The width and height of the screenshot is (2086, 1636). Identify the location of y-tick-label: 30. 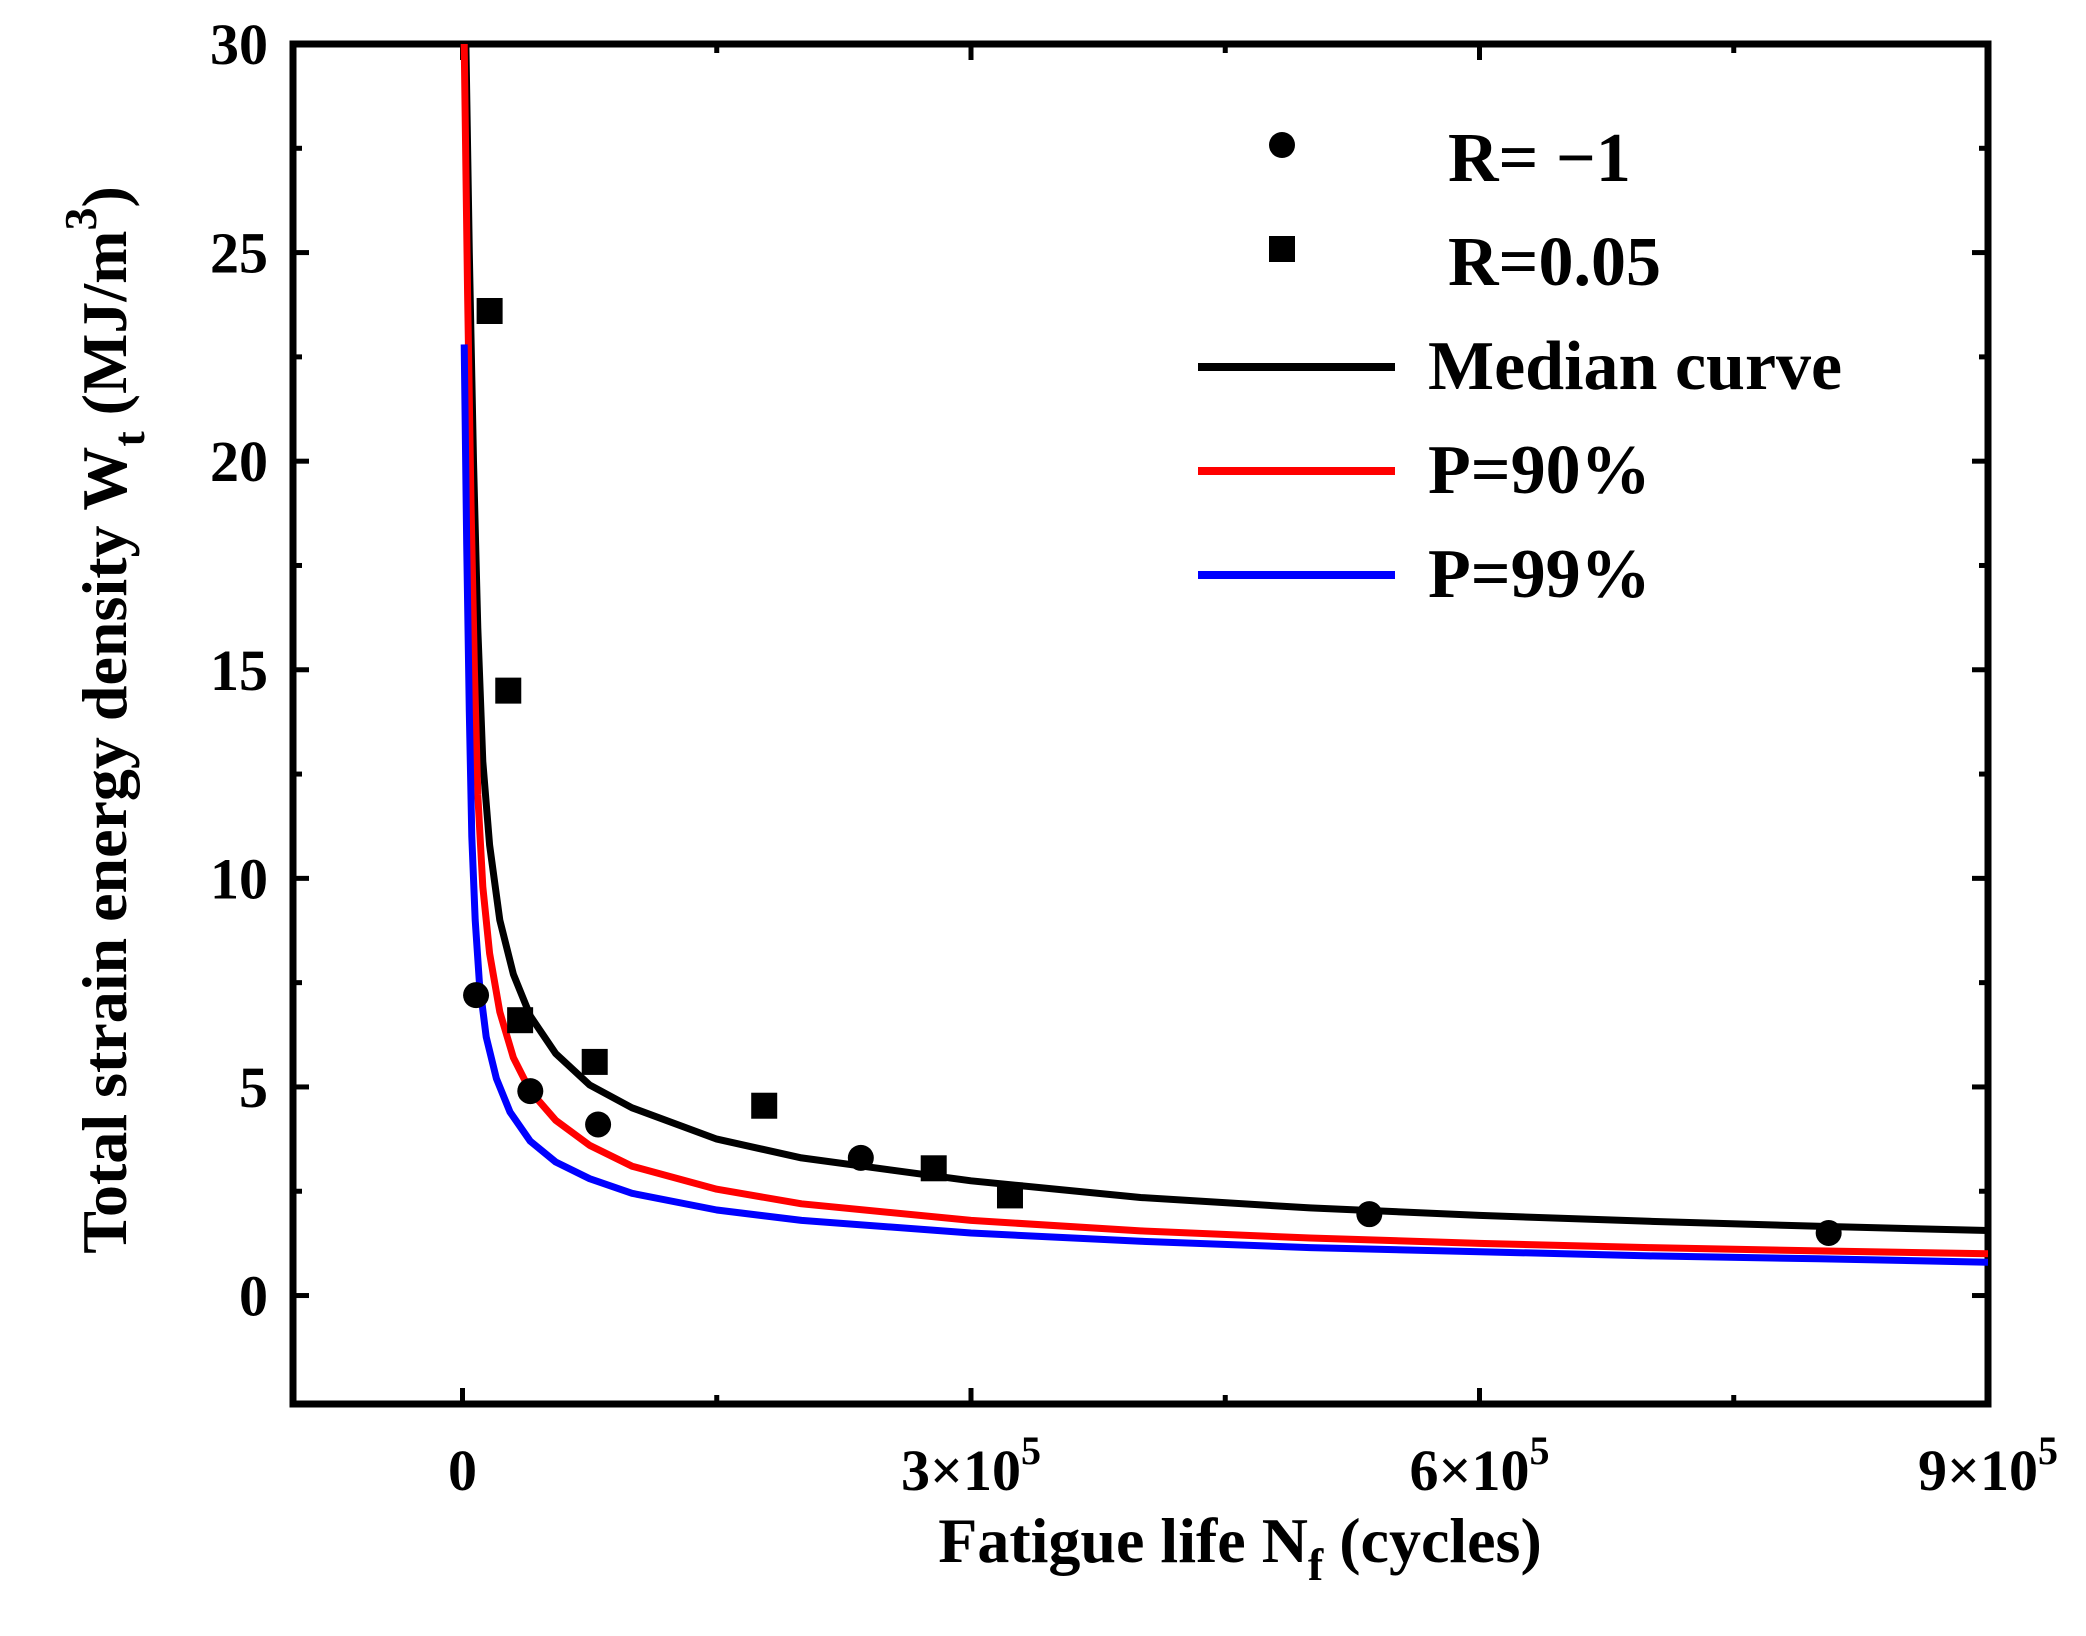
(239, 44).